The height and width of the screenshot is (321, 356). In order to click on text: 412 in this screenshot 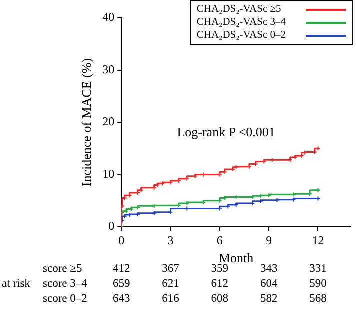, I will do `click(121, 269)`.